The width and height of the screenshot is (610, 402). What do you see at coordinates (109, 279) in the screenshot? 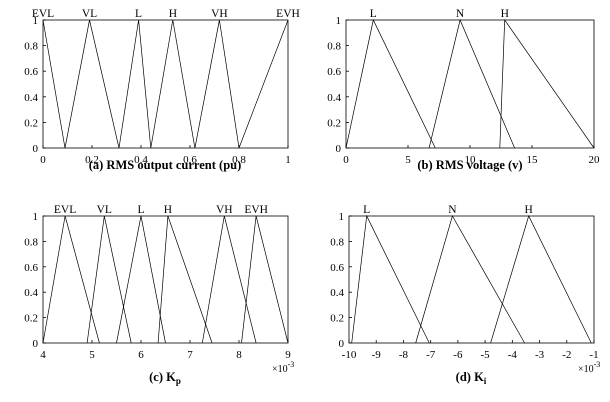
I see `panel-2-series-vl` at bounding box center [109, 279].